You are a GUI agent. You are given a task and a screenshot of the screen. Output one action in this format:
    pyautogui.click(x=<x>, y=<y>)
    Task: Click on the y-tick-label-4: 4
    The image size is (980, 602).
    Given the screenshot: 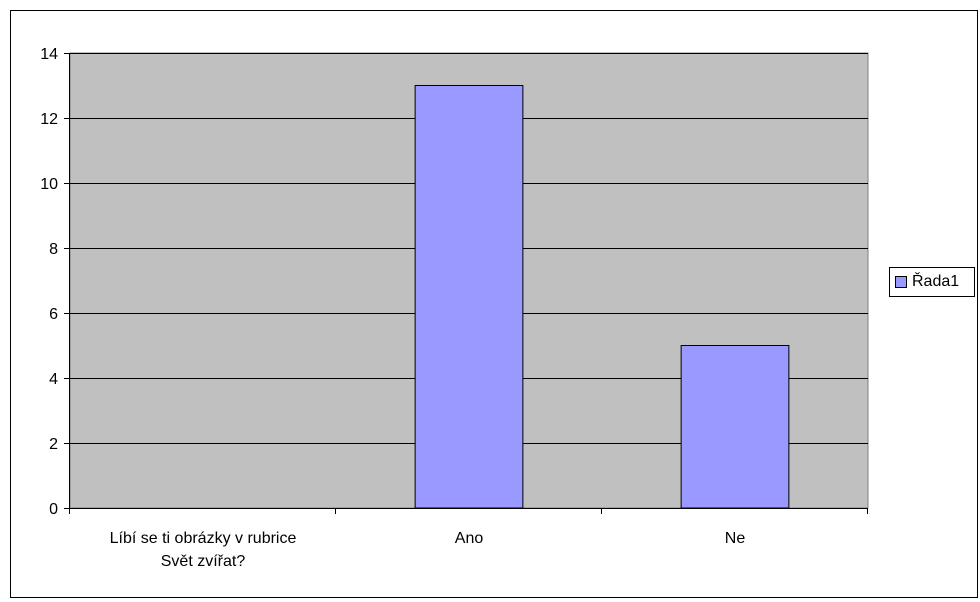 What is the action you would take?
    pyautogui.click(x=53, y=379)
    